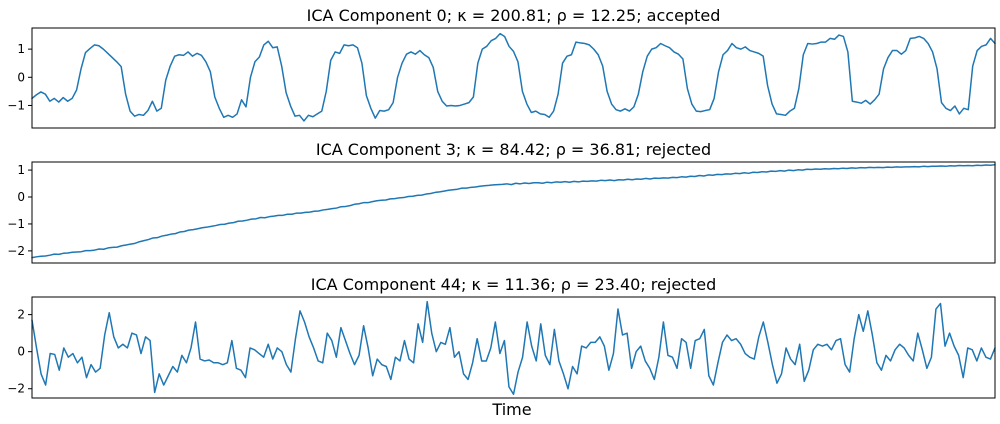 The height and width of the screenshot is (424, 1000). What do you see at coordinates (16, 251) in the screenshot?
I see `y-tick-label-1-0: −2` at bounding box center [16, 251].